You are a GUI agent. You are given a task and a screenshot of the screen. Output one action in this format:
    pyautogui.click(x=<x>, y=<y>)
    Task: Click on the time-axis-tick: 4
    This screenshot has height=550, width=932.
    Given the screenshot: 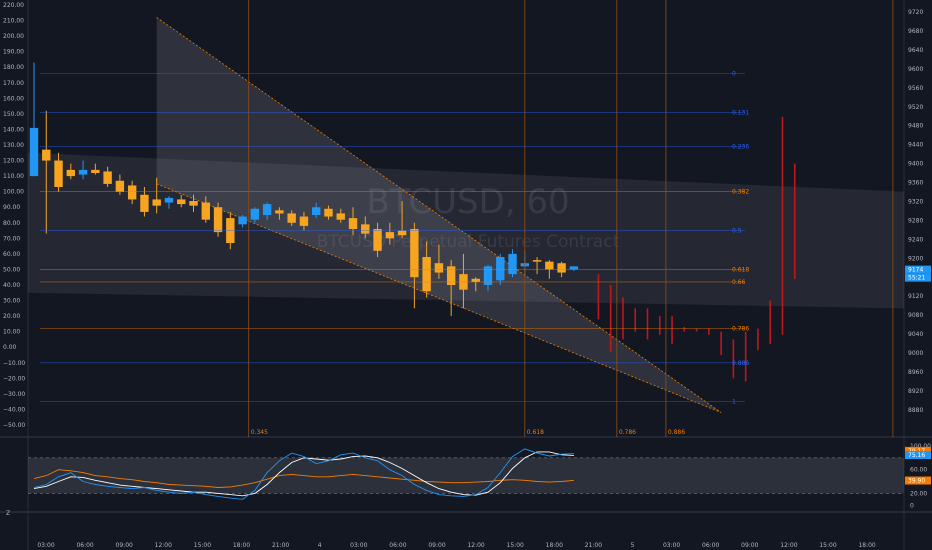 What is the action you would take?
    pyautogui.click(x=320, y=545)
    